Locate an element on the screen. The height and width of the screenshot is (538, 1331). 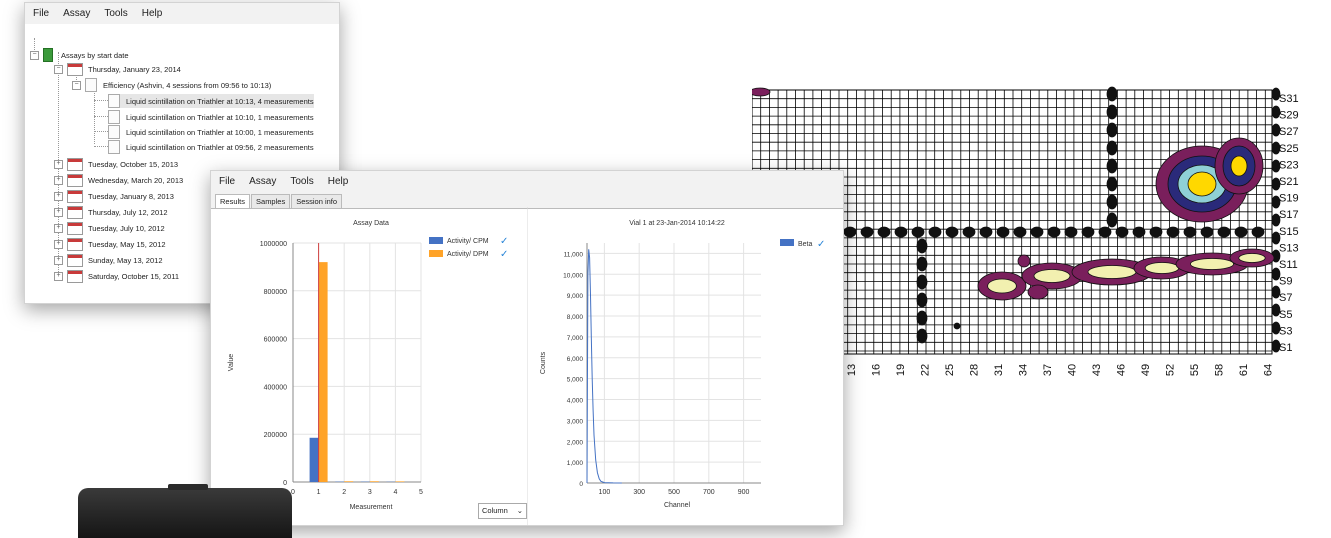
y-tick-label: 3,000 is located at coordinates (575, 421).